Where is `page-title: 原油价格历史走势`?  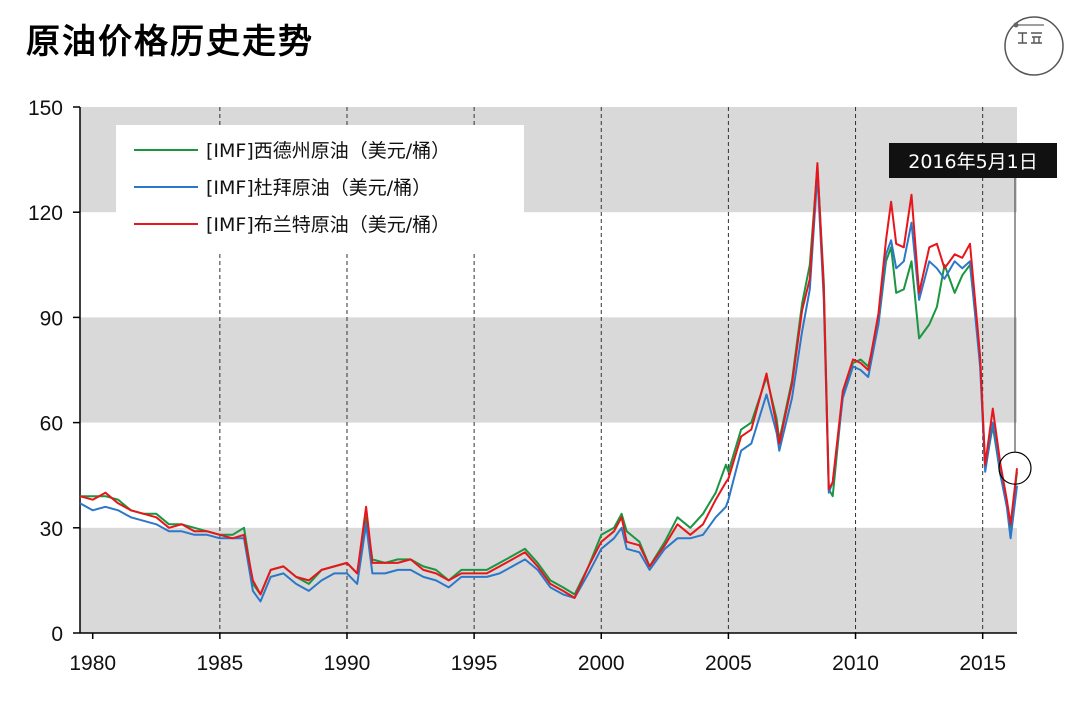
page-title: 原油价格历史走势 is located at coordinates (170, 42).